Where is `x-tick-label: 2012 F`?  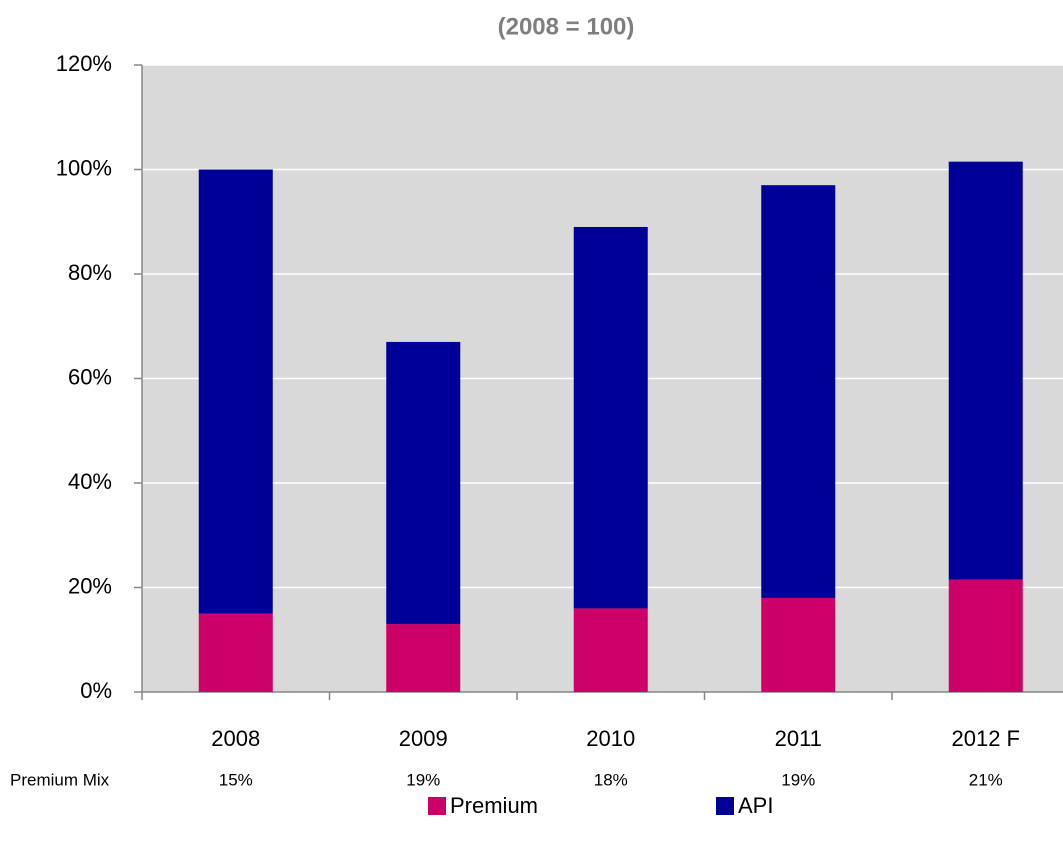 x-tick-label: 2012 F is located at coordinates (986, 738).